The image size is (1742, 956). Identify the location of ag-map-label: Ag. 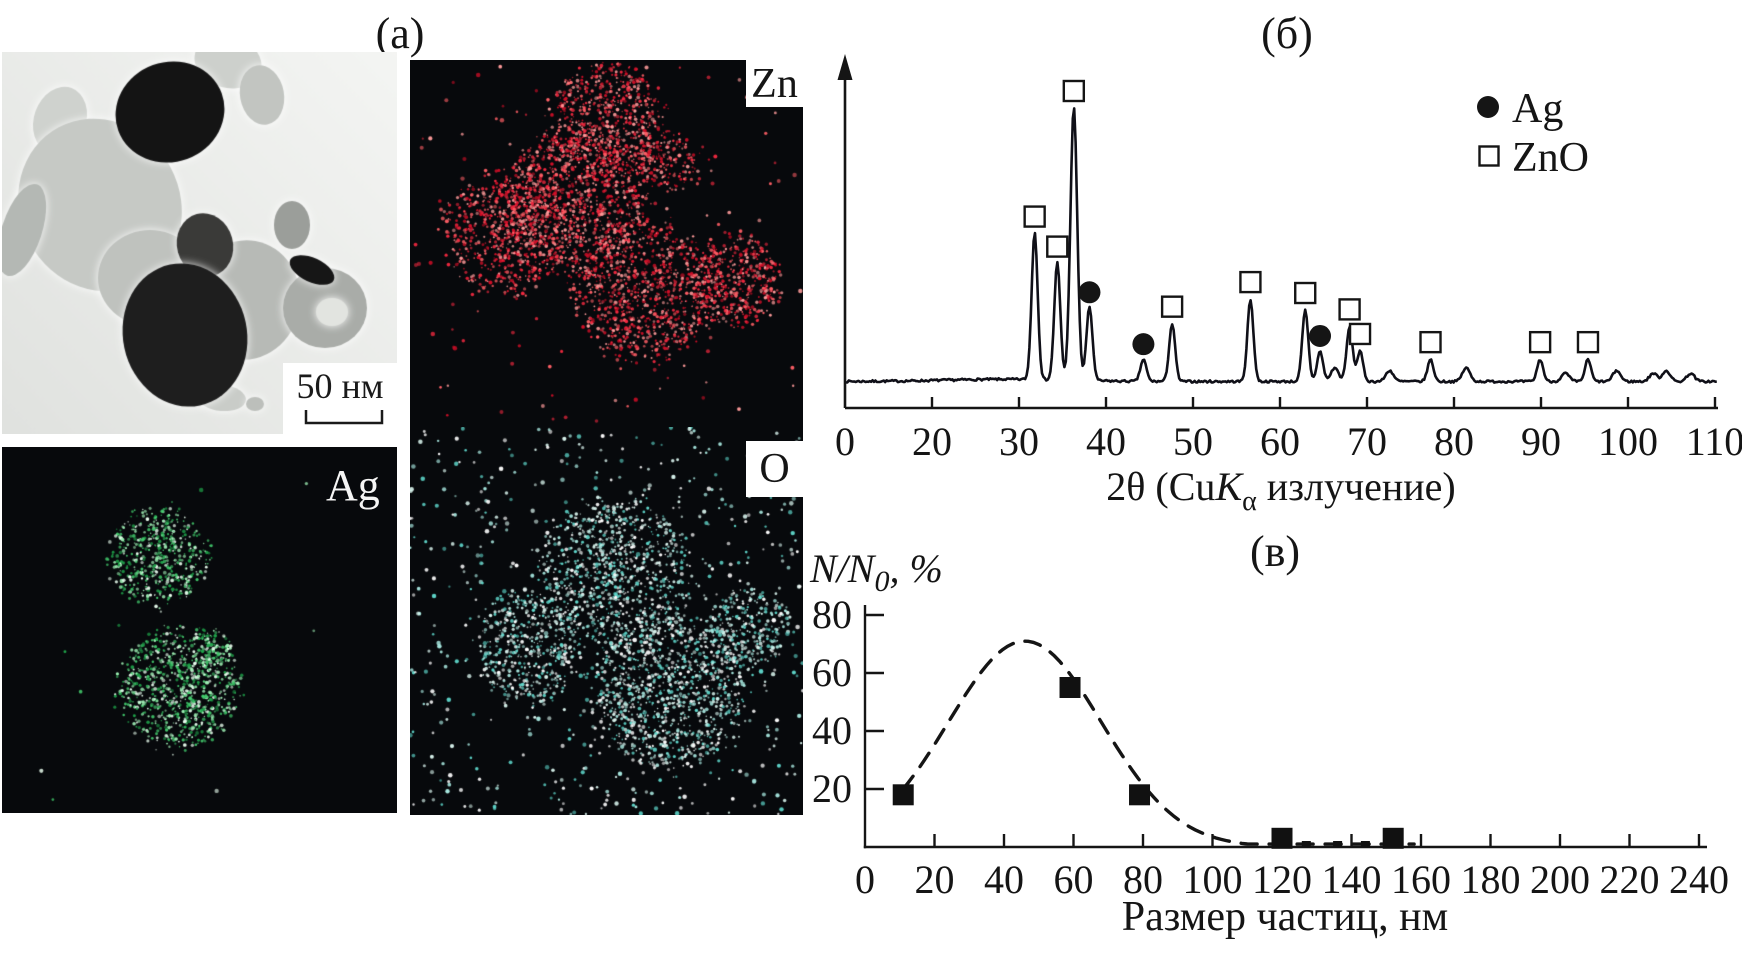
(353, 485).